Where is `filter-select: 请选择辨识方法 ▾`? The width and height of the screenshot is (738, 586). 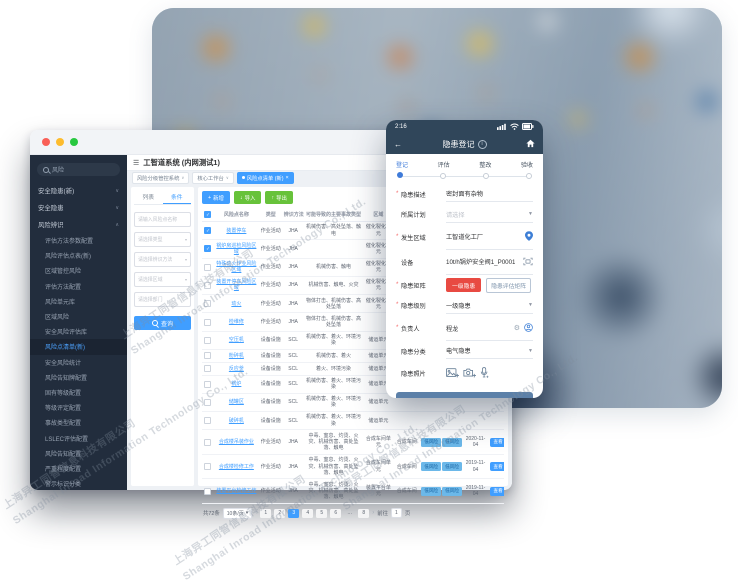
filter-select: 请选择辨识方法 ▾ is located at coordinates (162, 259).